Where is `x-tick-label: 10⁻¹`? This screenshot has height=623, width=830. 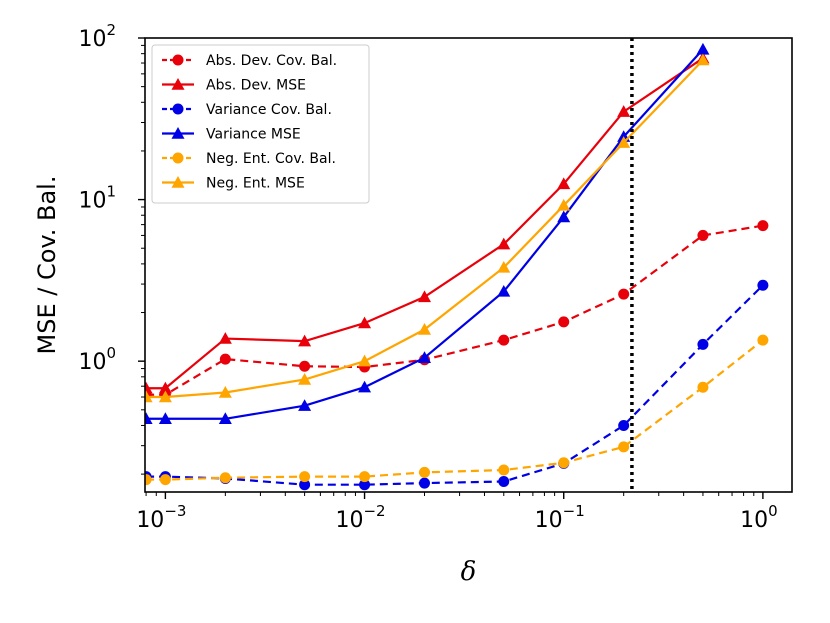
x-tick-label: 10⁻¹ is located at coordinates (560, 517).